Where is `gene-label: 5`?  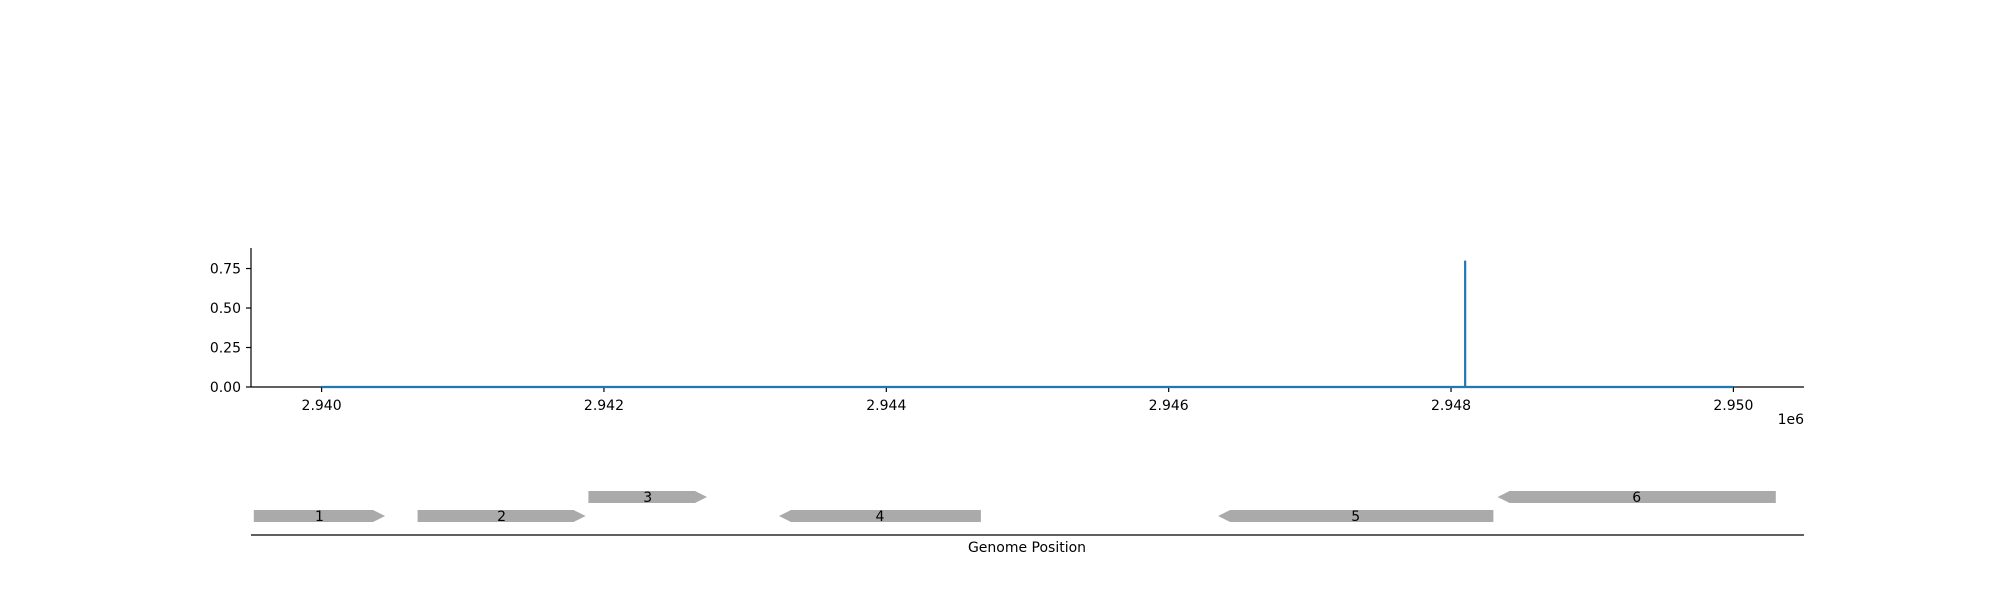
gene-label: 5 is located at coordinates (1355, 517).